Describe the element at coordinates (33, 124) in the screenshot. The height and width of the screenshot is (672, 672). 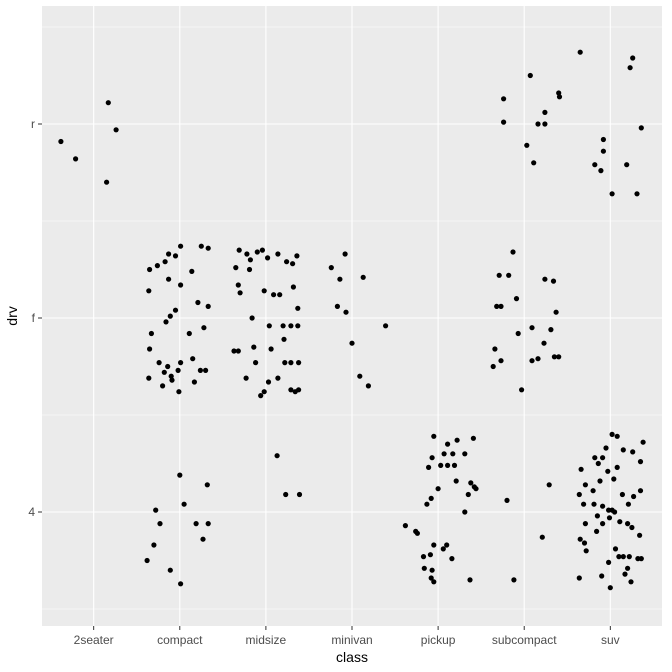
I see `y-tick-label: r` at that location.